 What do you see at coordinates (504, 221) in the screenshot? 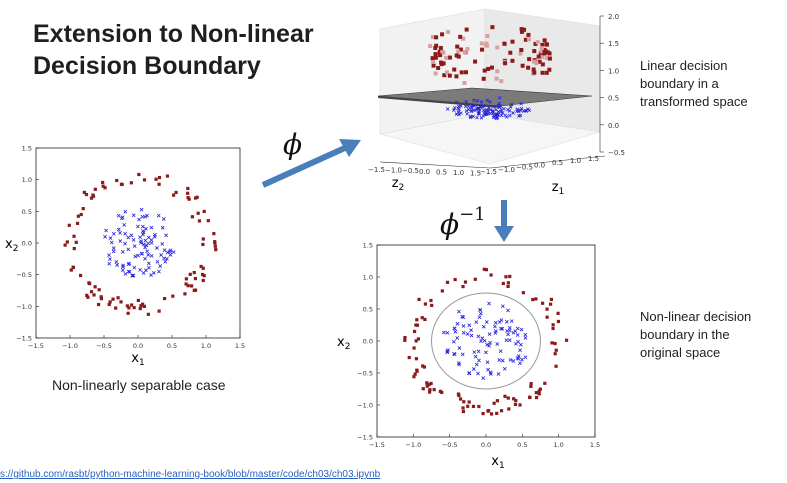
I see `phi-inverse-arrow` at bounding box center [504, 221].